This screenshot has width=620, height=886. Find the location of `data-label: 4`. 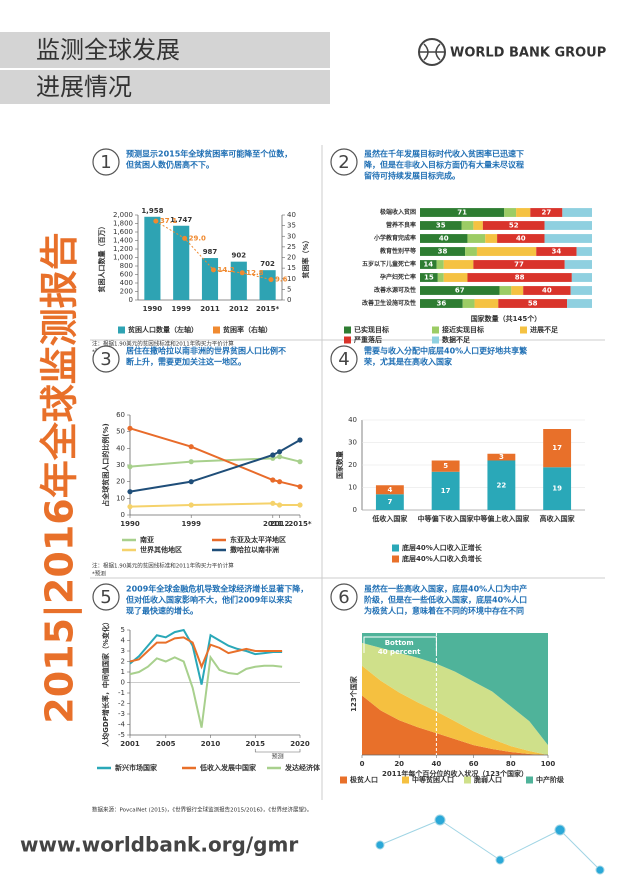

data-label: 4 is located at coordinates (389, 490).